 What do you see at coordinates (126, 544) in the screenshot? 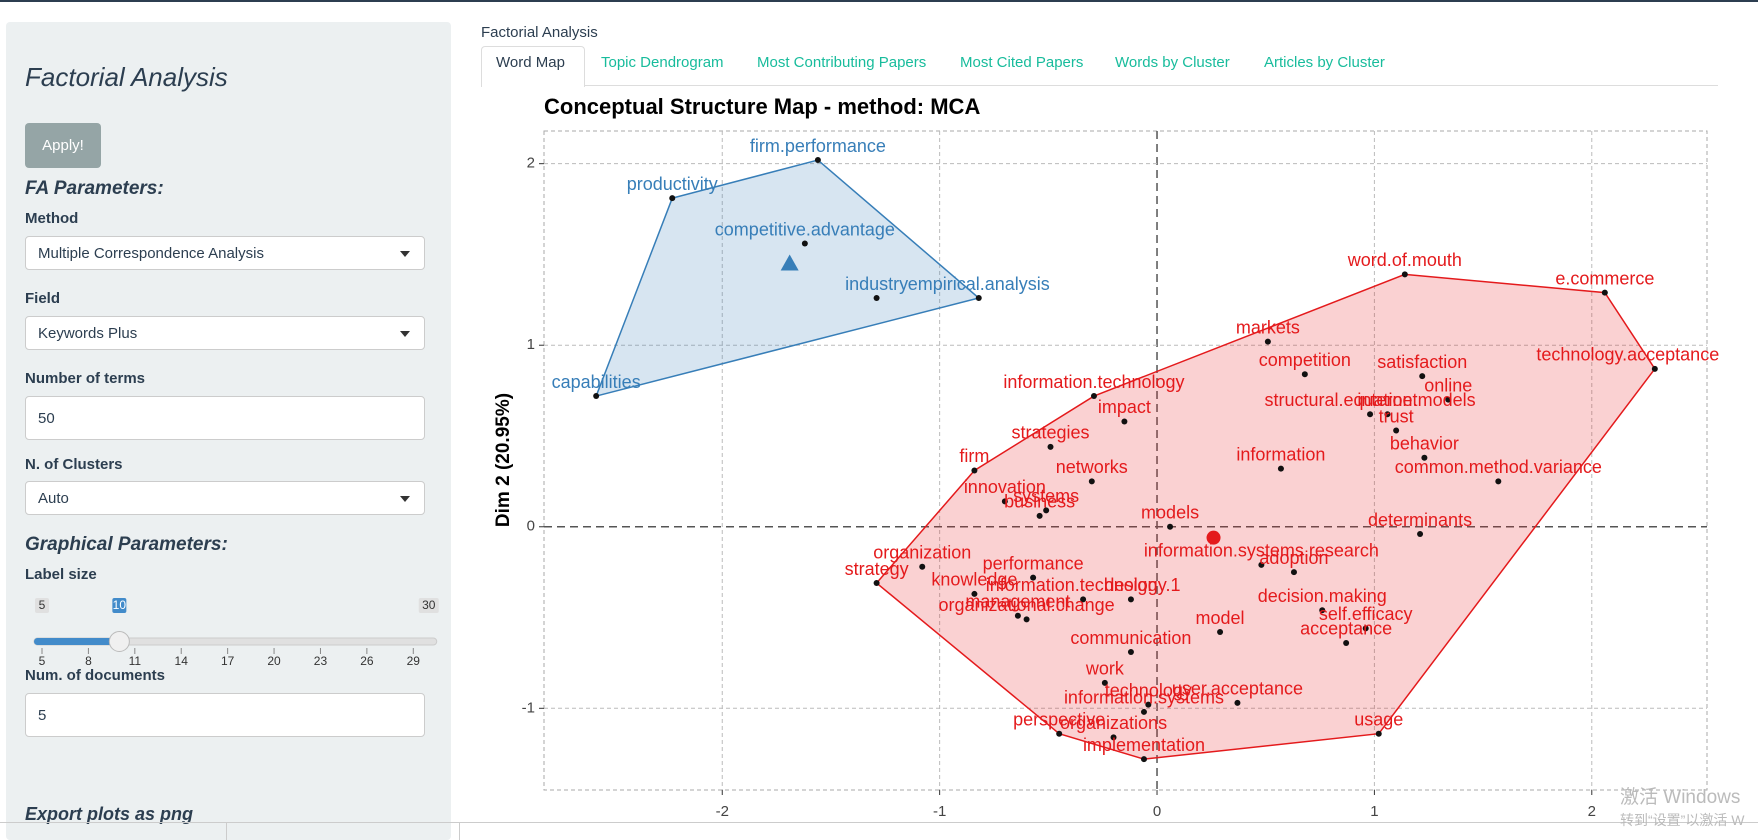
I see `graph-heading: Graphical Parameters:` at bounding box center [126, 544].